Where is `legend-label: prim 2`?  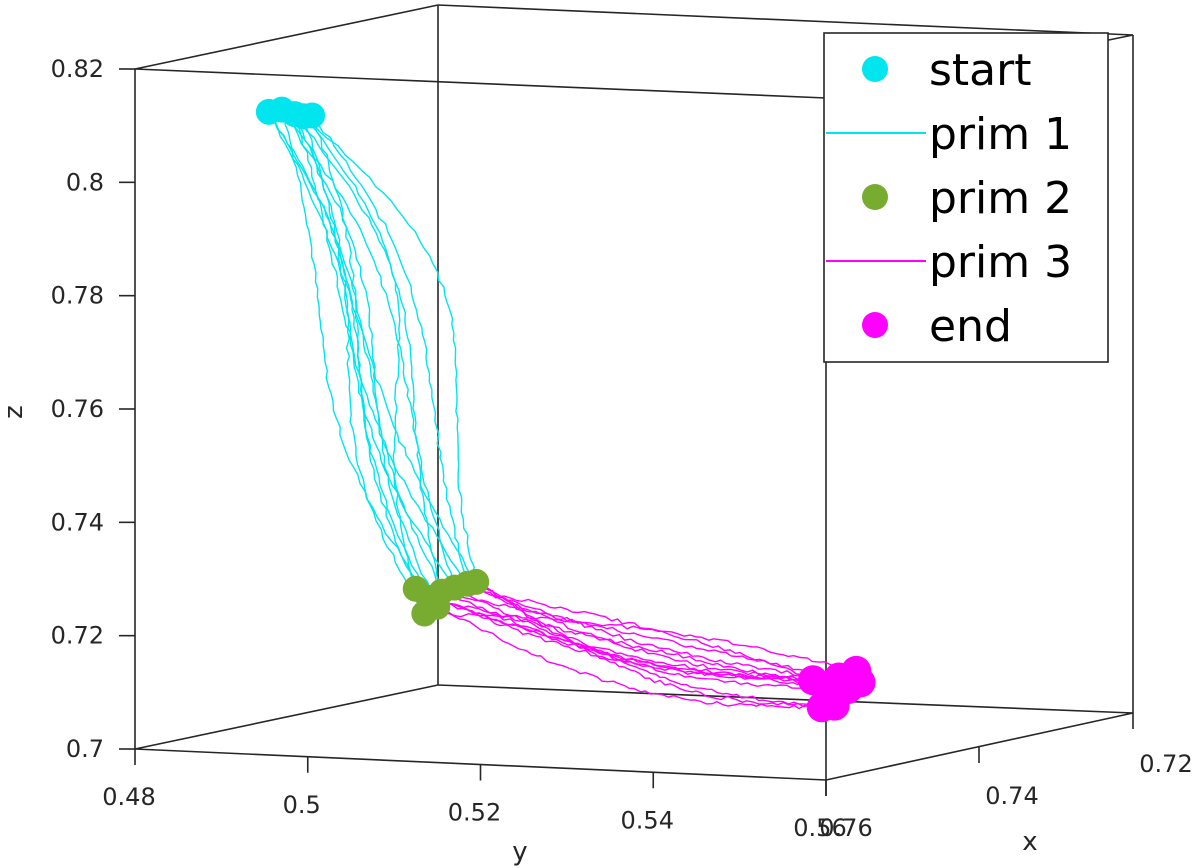
legend-label: prim 2 is located at coordinates (1000, 198).